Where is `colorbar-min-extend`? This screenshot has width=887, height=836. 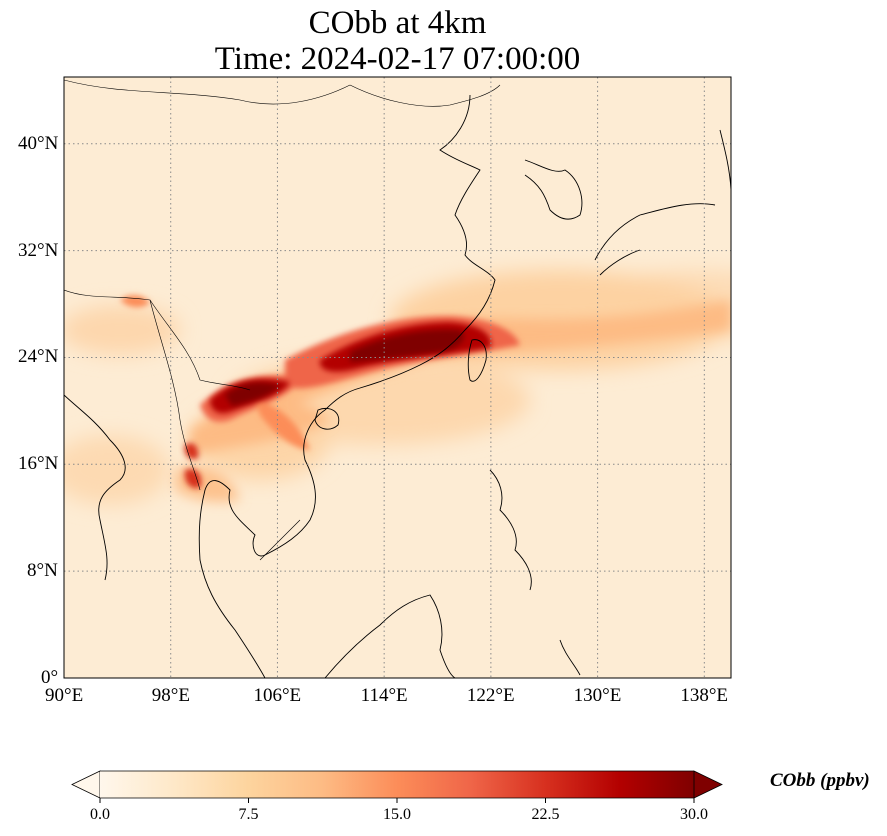
colorbar-min-extend is located at coordinates (86, 784).